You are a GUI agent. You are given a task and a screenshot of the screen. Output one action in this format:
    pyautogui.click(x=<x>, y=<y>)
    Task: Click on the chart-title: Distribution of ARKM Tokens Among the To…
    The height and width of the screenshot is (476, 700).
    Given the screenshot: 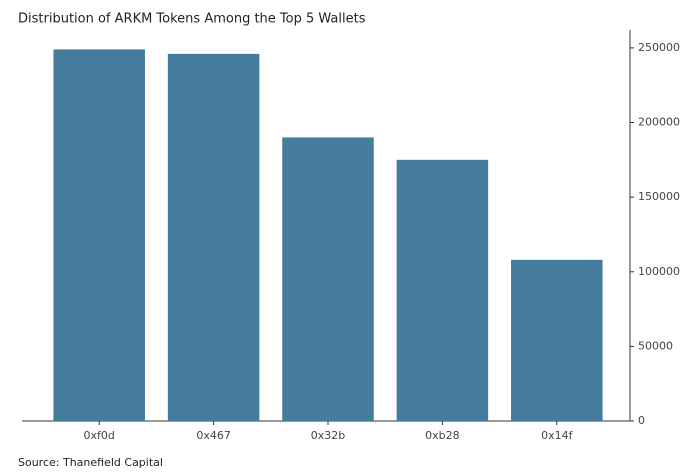 What is the action you would take?
    pyautogui.click(x=192, y=19)
    